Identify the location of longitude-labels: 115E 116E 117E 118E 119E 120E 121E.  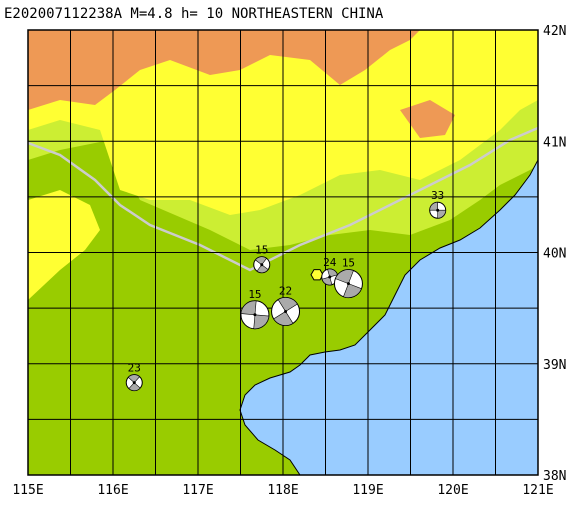
(282, 490).